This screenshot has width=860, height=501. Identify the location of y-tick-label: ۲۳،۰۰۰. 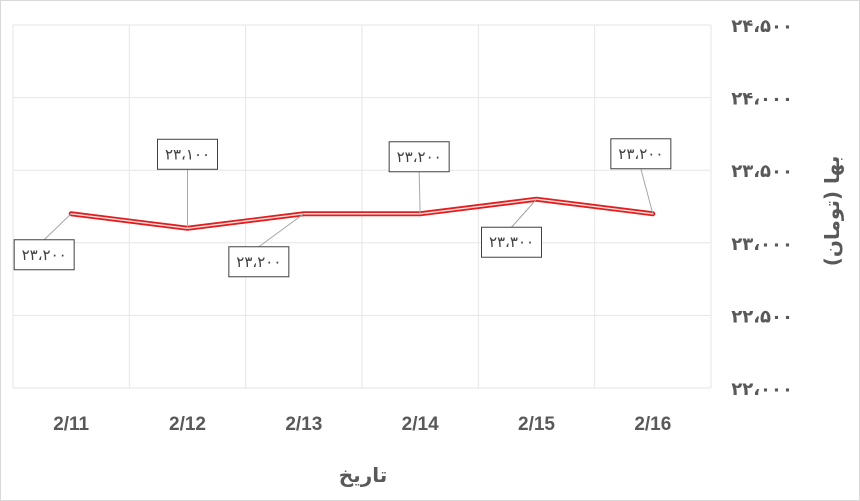
(762, 244).